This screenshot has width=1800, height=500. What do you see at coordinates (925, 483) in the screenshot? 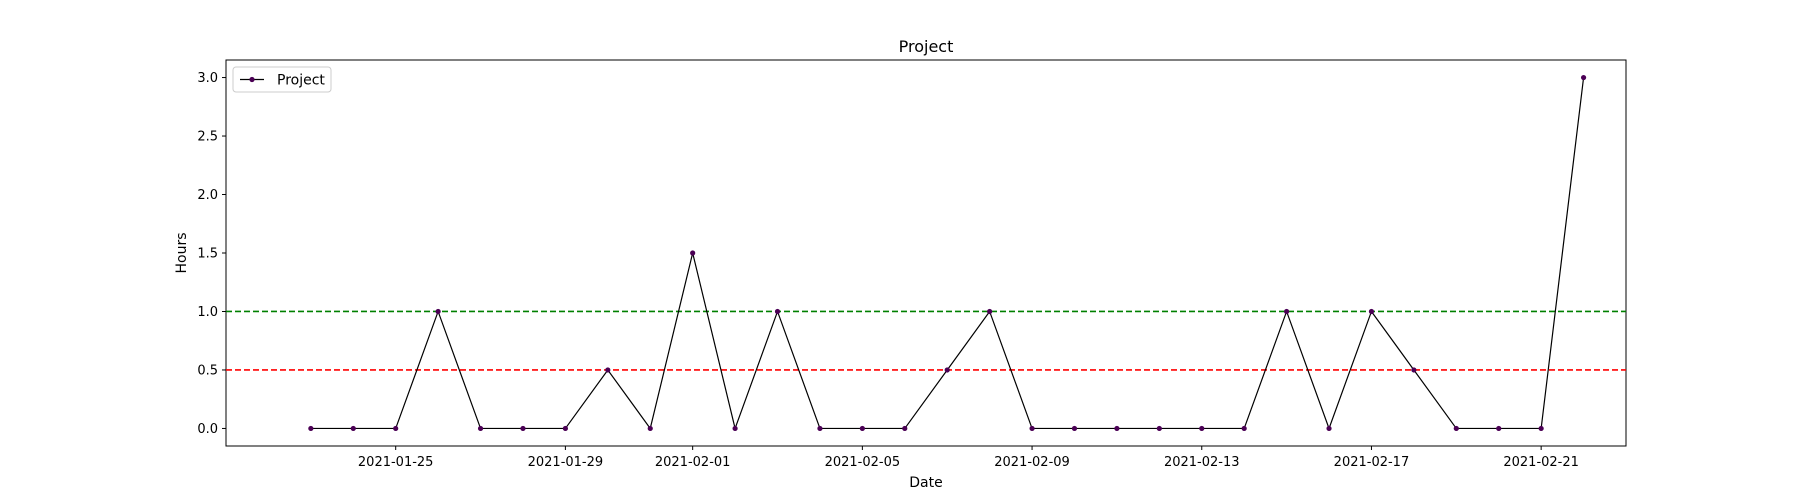
I see `x-axis-label: Date` at bounding box center [925, 483].